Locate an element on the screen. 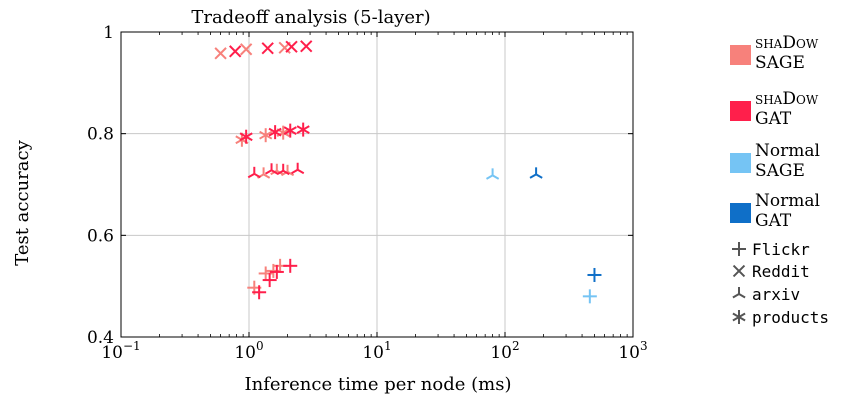  x-tick-label: 10⁰ is located at coordinates (248, 351).